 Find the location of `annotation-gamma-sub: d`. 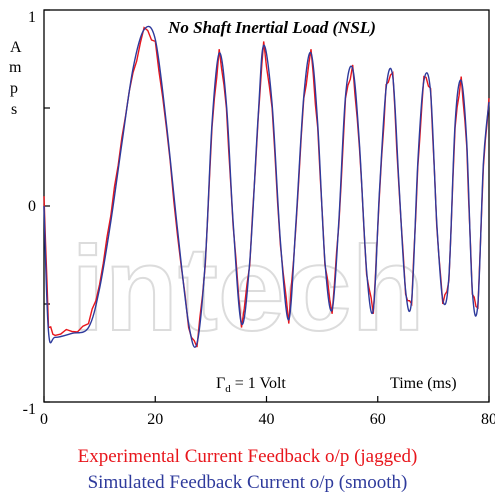

annotation-gamma-sub: d is located at coordinates (228, 389).